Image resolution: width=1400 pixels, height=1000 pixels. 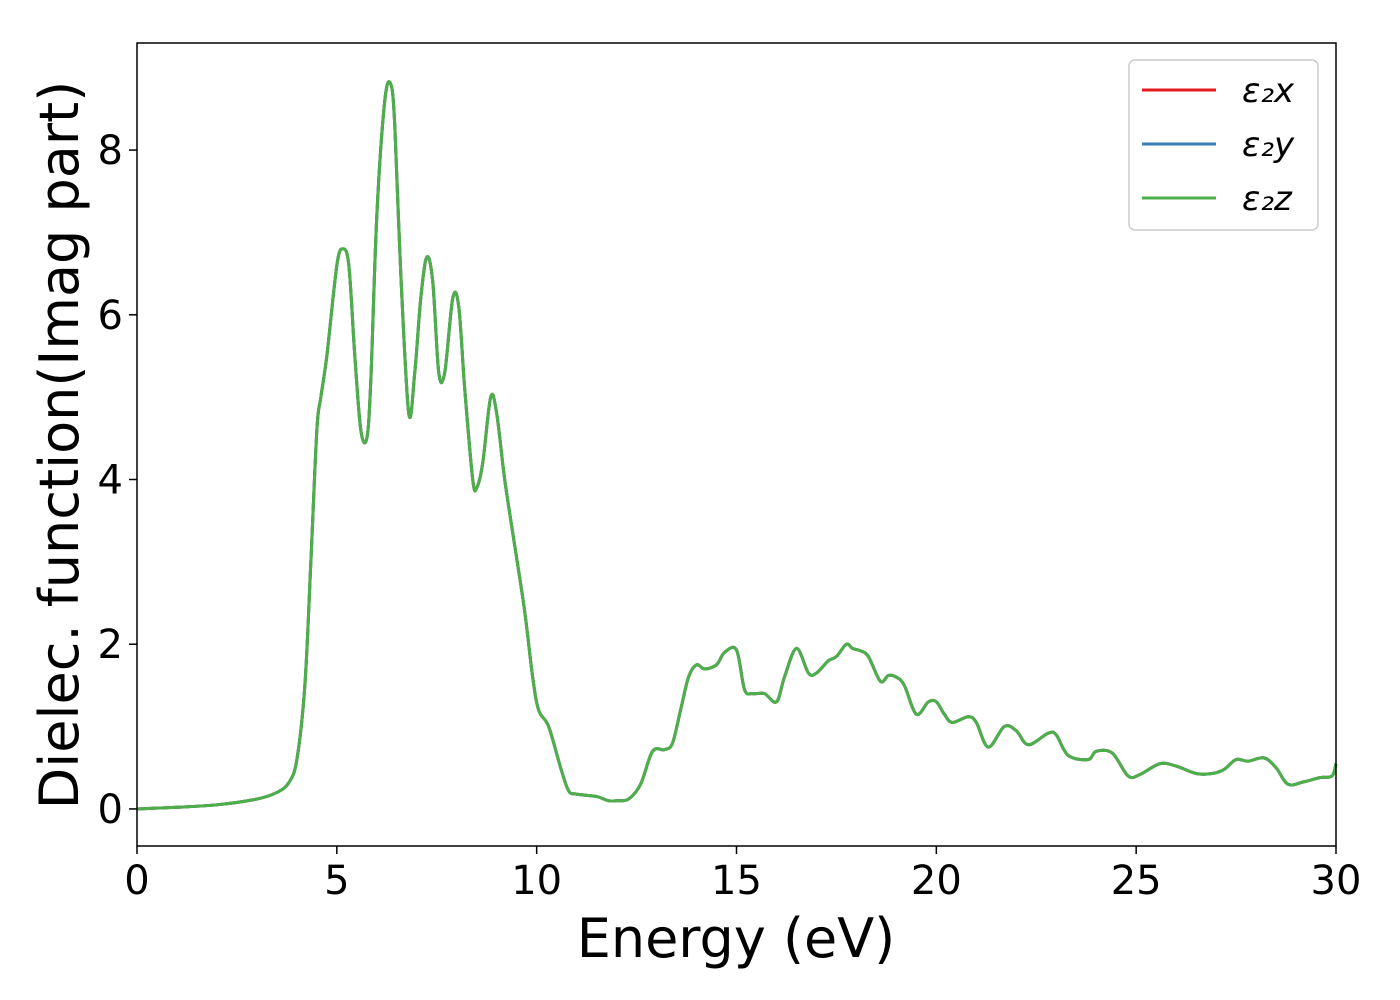 I want to click on x-tick-label: 30, so click(x=1336, y=881).